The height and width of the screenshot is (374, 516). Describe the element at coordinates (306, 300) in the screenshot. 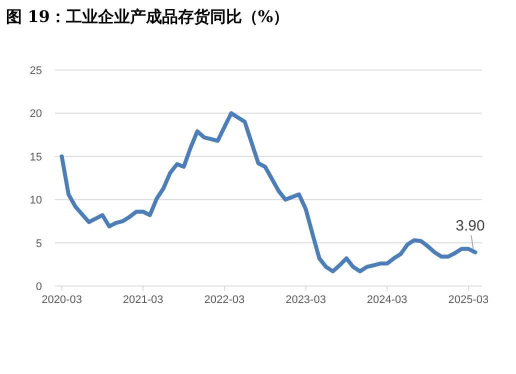

I see `x-tick-label: 2023-03` at that location.